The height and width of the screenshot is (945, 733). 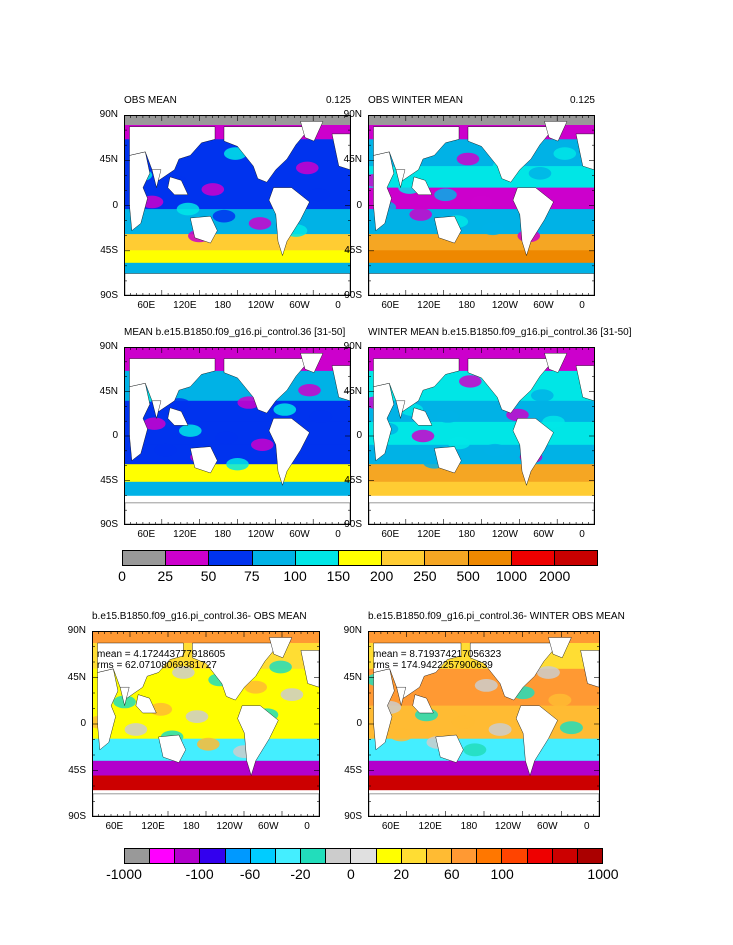 What do you see at coordinates (353, 524) in the screenshot?
I see `lat-tick-label: 90S` at bounding box center [353, 524].